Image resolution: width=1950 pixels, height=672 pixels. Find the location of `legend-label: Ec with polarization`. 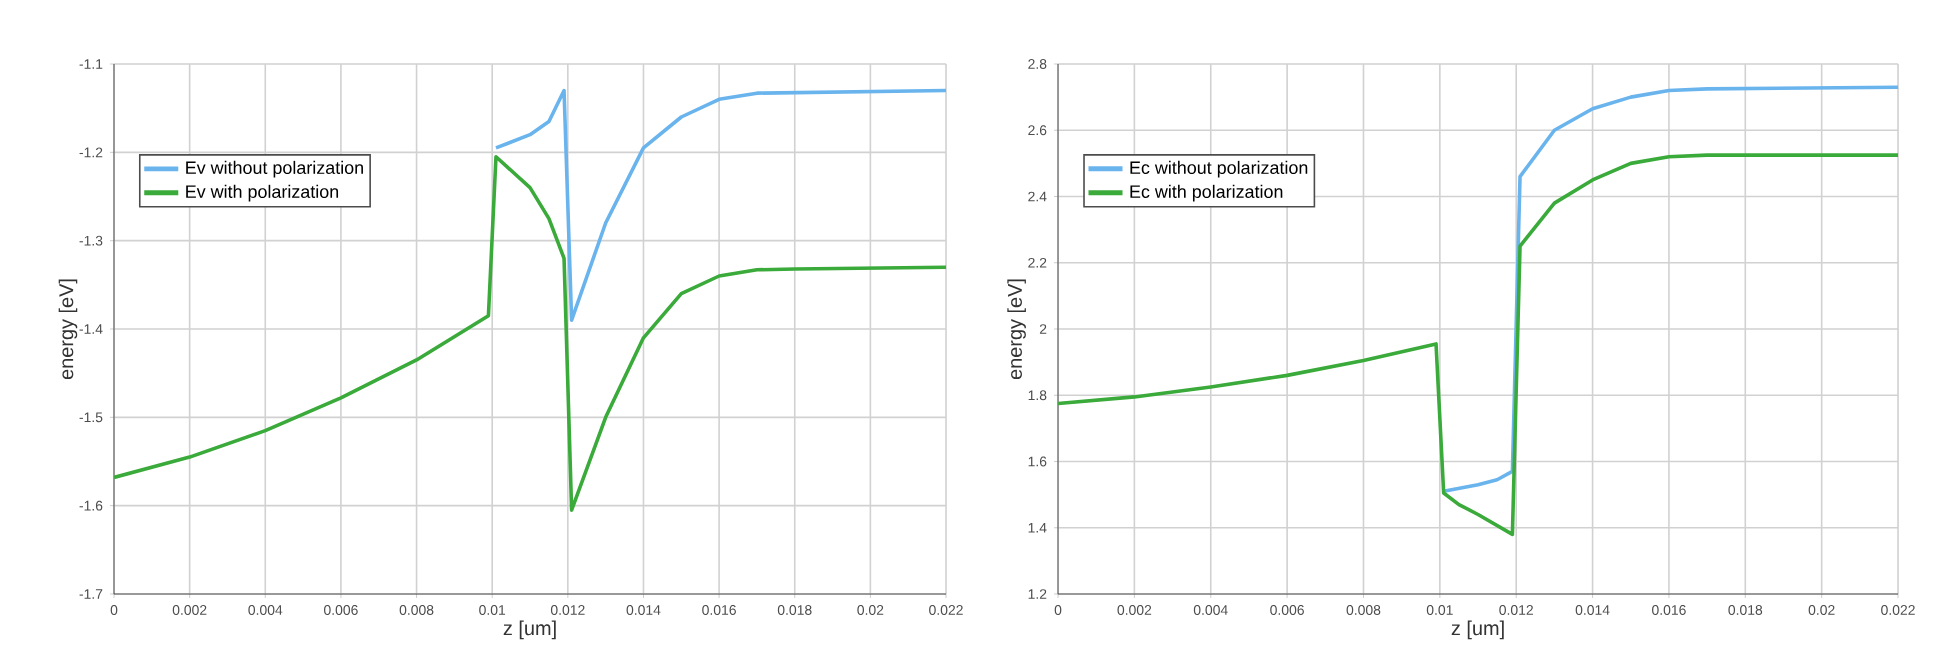

legend-label: Ec with polarization is located at coordinates (1206, 193).